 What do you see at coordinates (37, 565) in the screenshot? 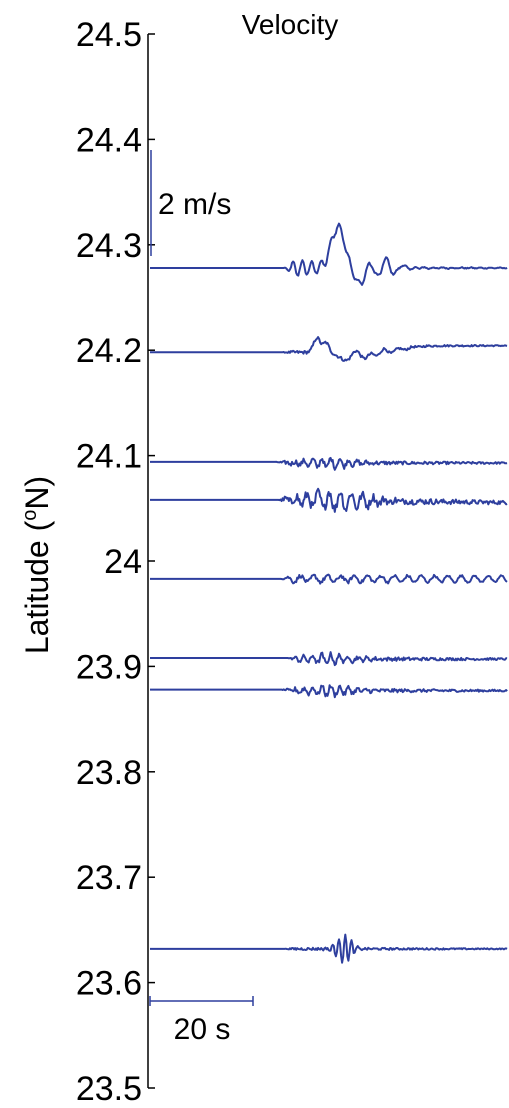
I see `y-axis-label: Latitude (oN)` at bounding box center [37, 565].